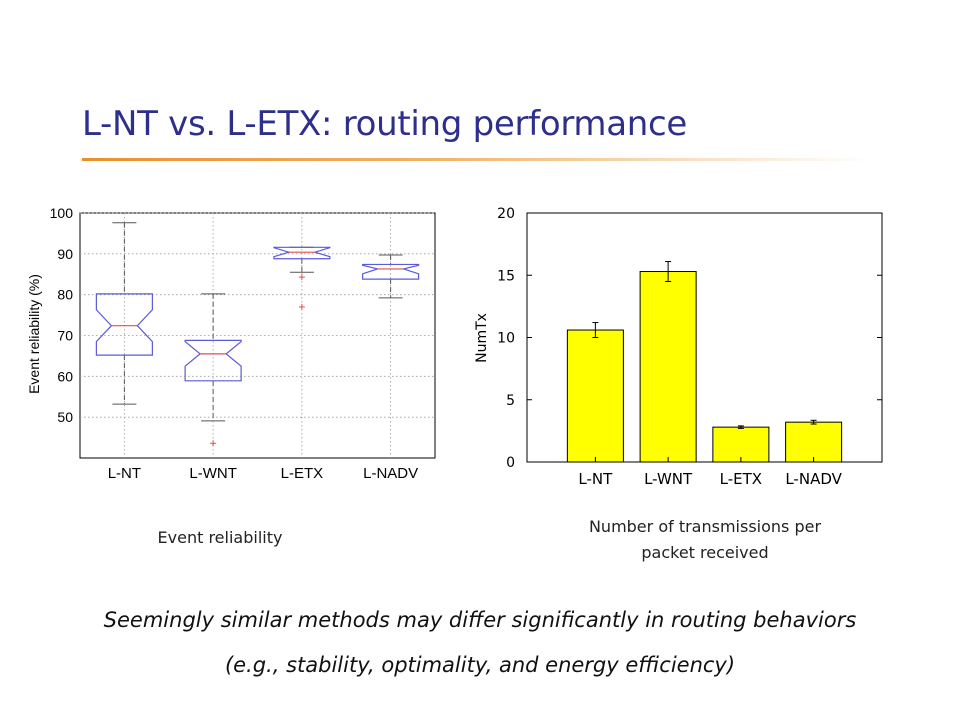 The image size is (960, 720). I want to click on box-marks, so click(257, 334).